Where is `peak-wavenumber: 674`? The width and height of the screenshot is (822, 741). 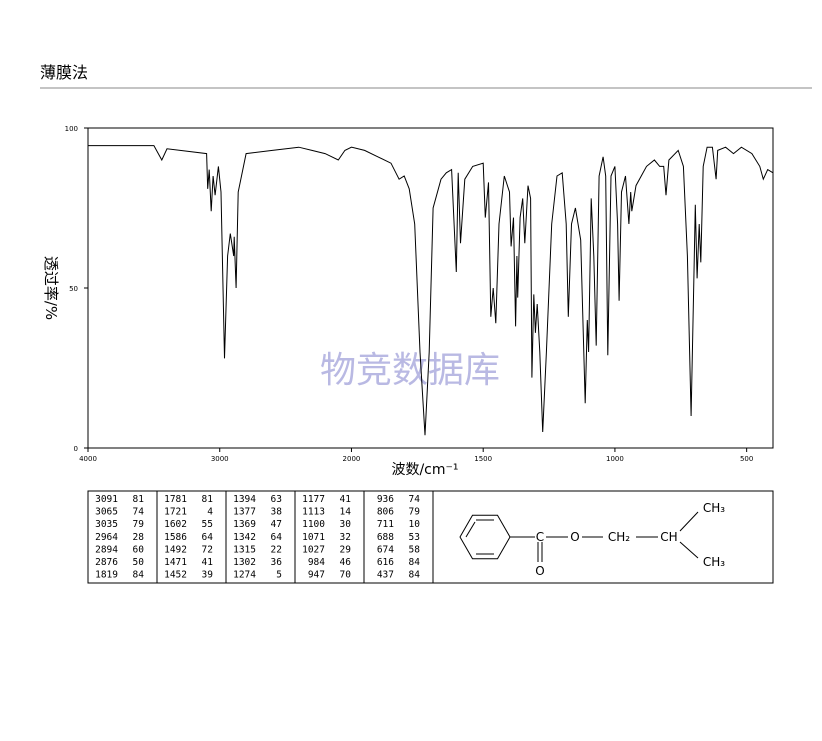 peak-wavenumber: 674 is located at coordinates (385, 549).